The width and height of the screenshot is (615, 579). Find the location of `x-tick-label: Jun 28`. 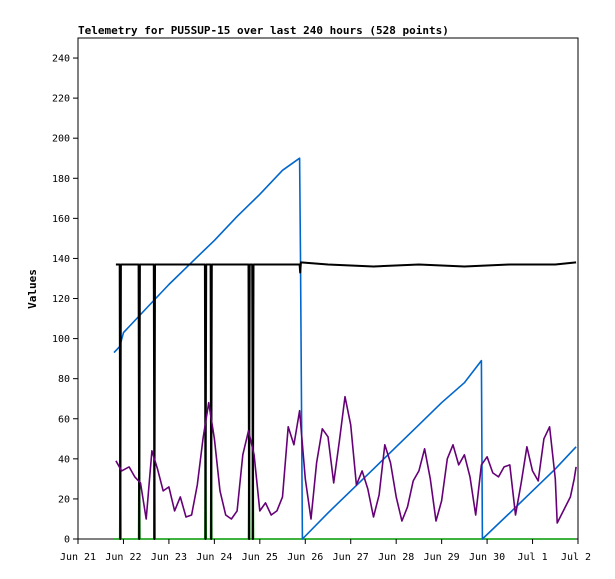

x-tick-label: Jun 28 is located at coordinates (396, 557).